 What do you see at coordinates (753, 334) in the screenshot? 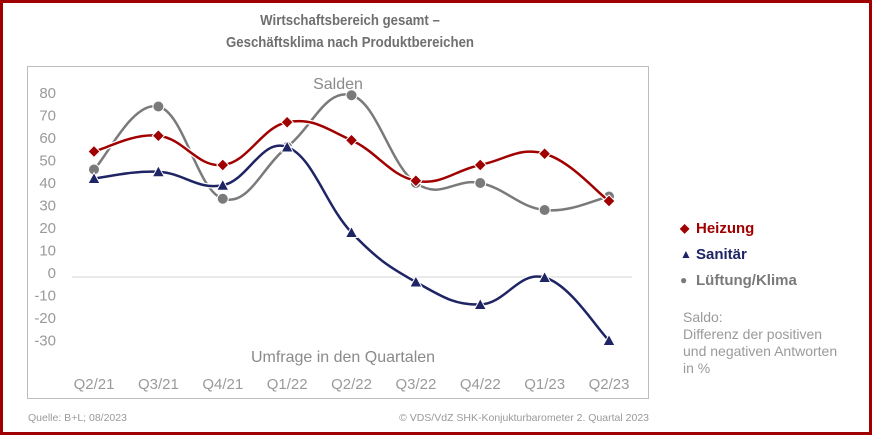
I see `note-line: Differenz der positiven` at bounding box center [753, 334].